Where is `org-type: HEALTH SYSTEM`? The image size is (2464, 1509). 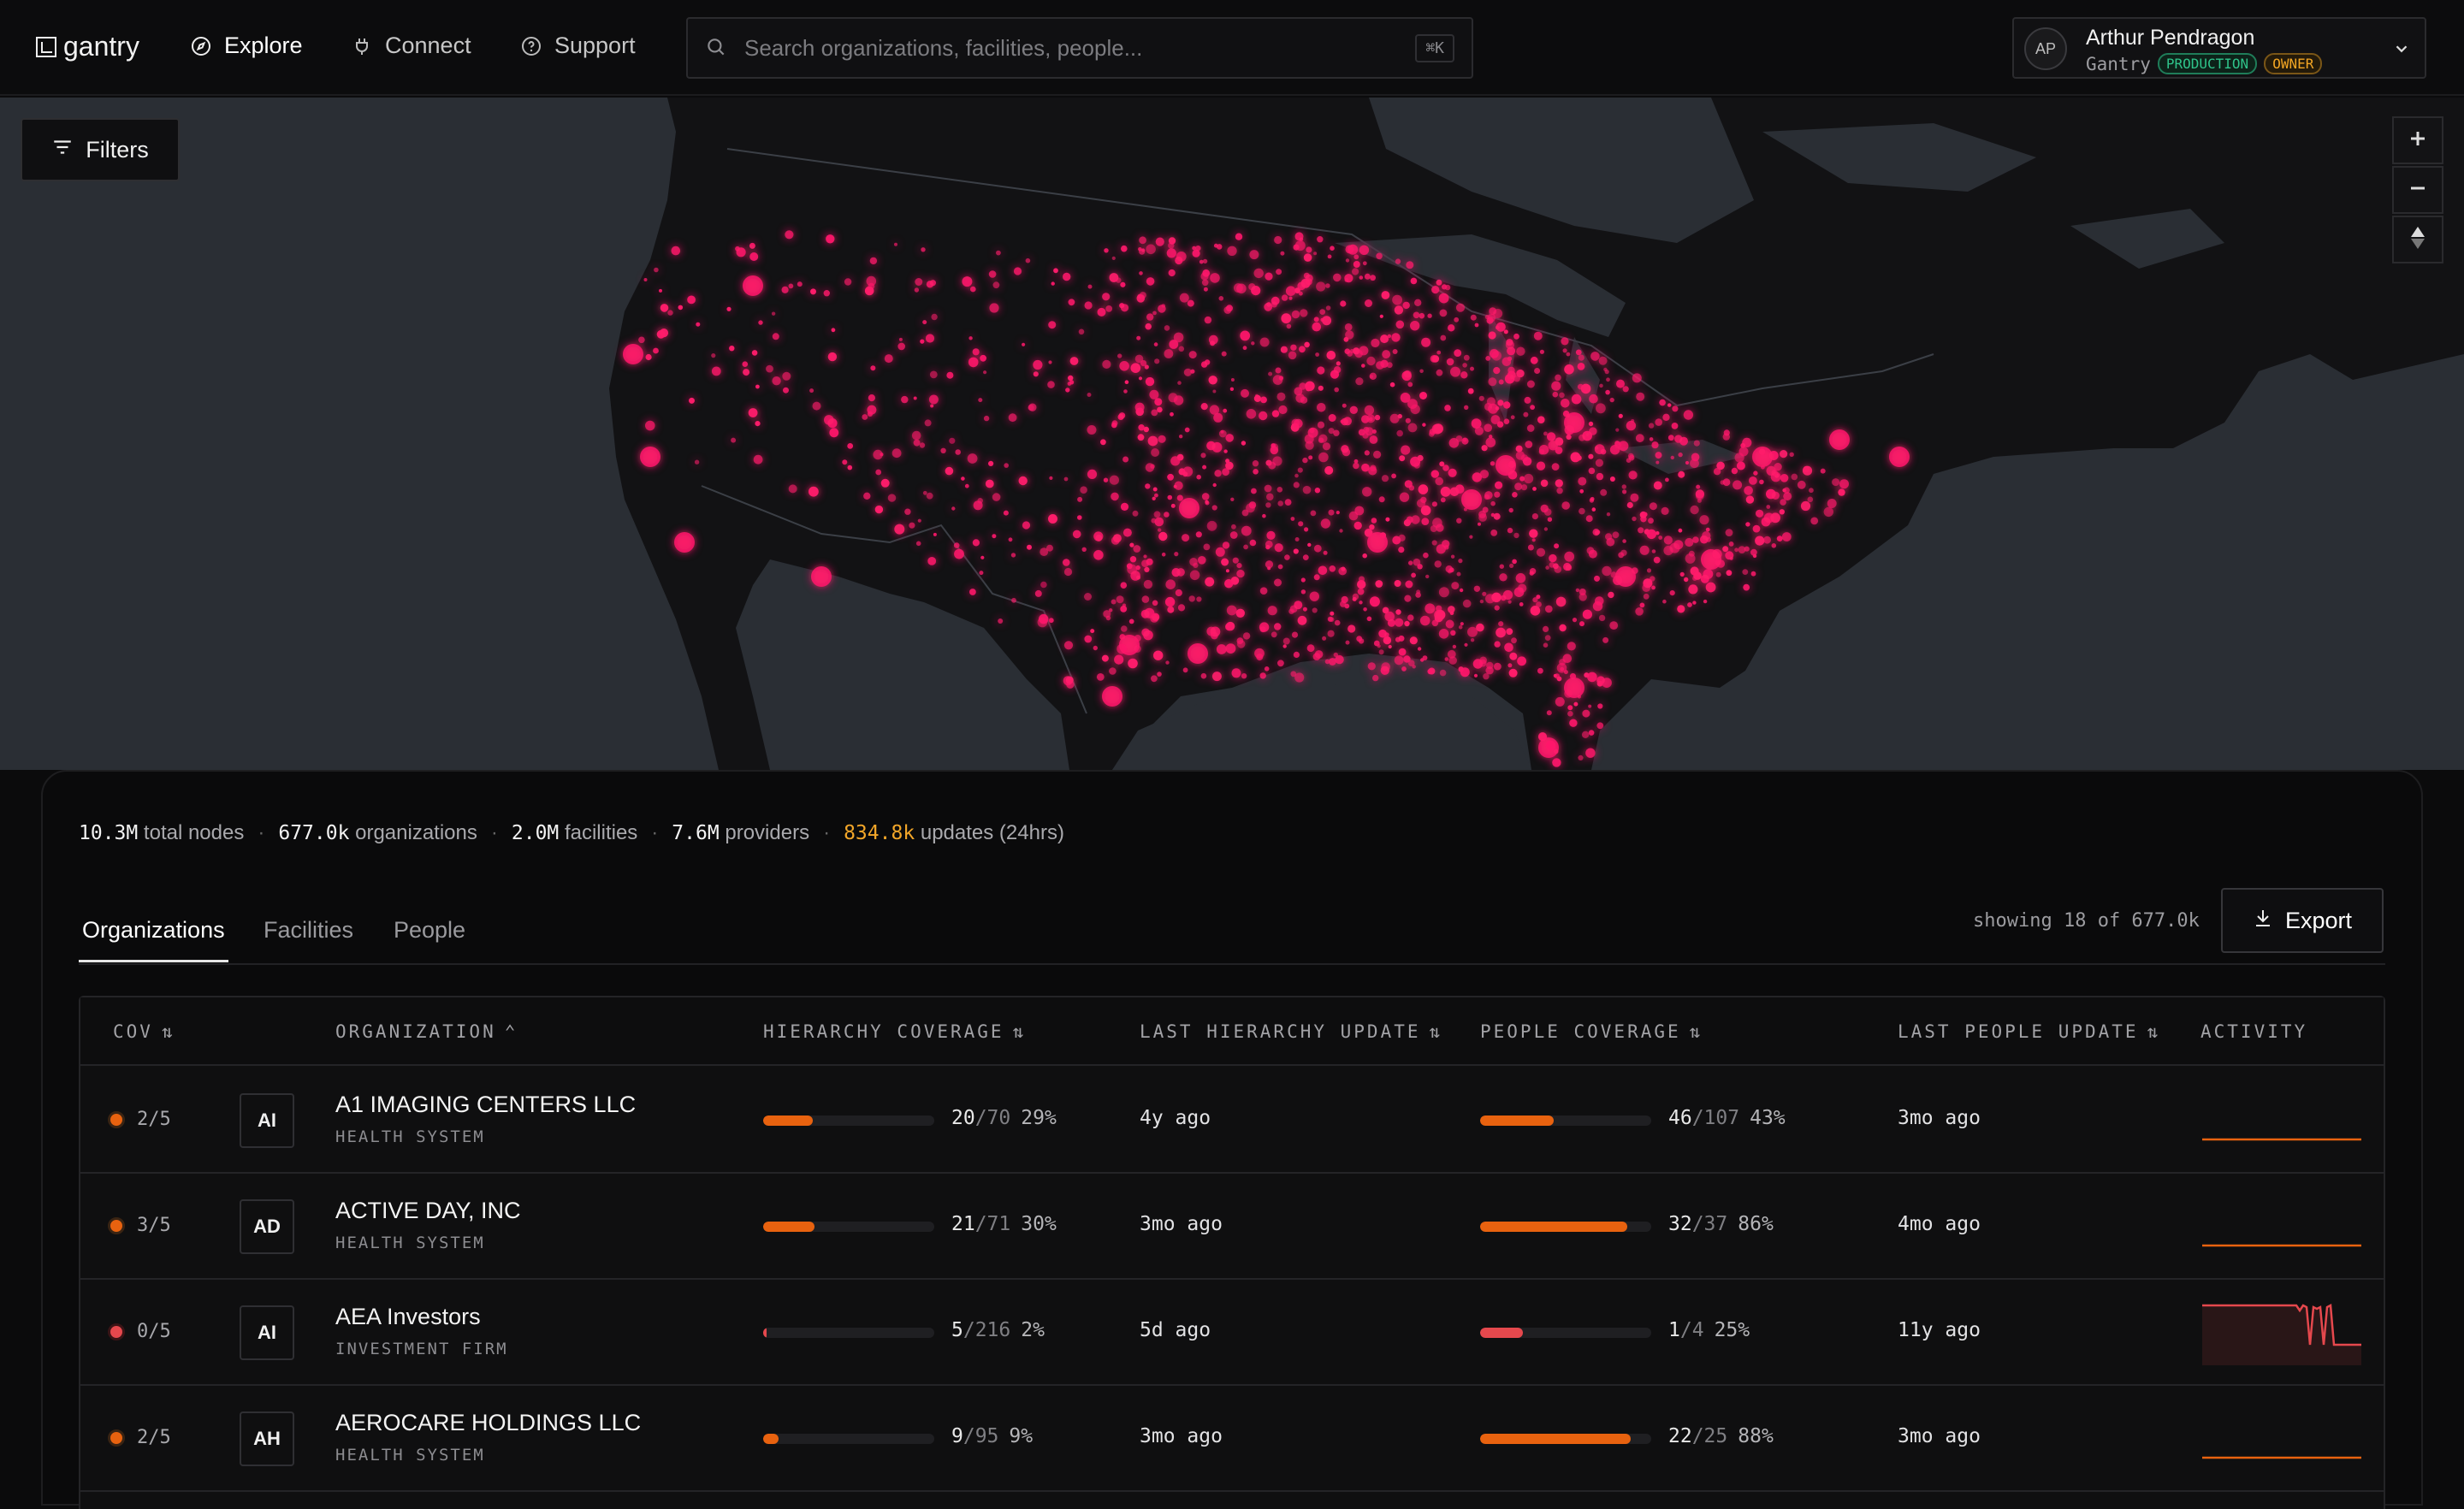
org-type: HEALTH SYSTEM is located at coordinates (410, 1243).